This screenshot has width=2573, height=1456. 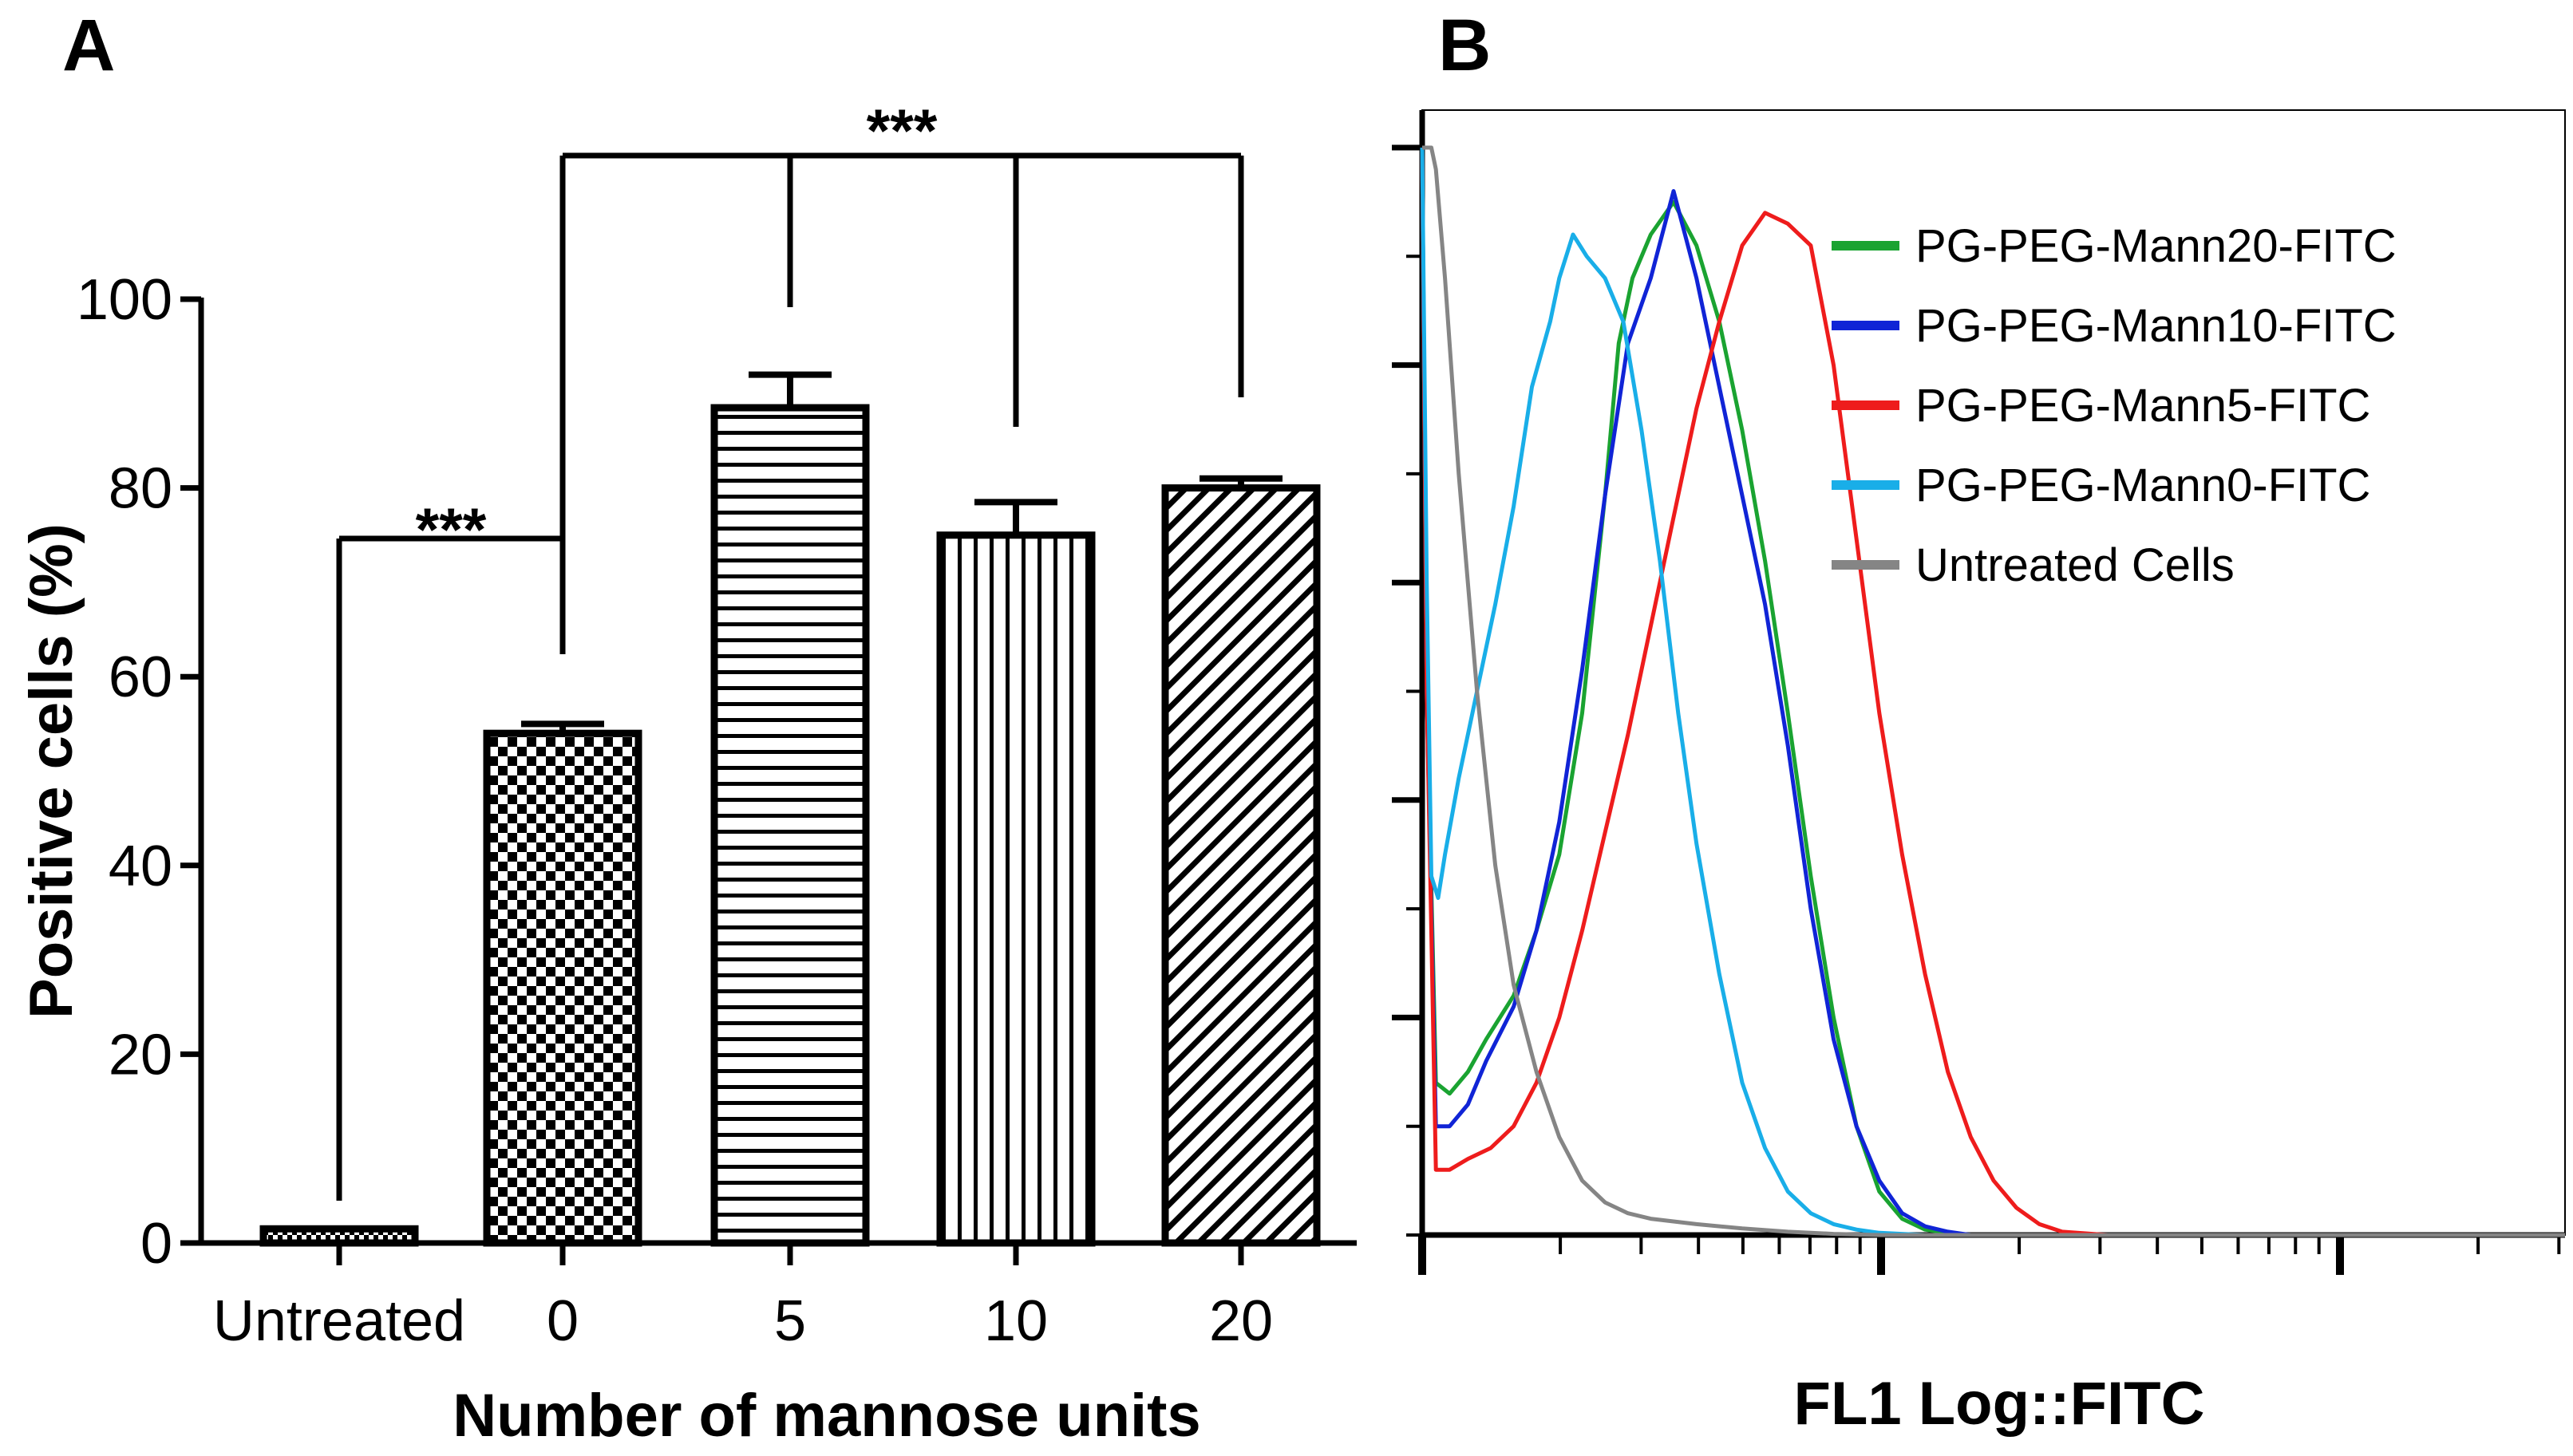 What do you see at coordinates (89, 45) in the screenshot?
I see `panel-a-label: A` at bounding box center [89, 45].